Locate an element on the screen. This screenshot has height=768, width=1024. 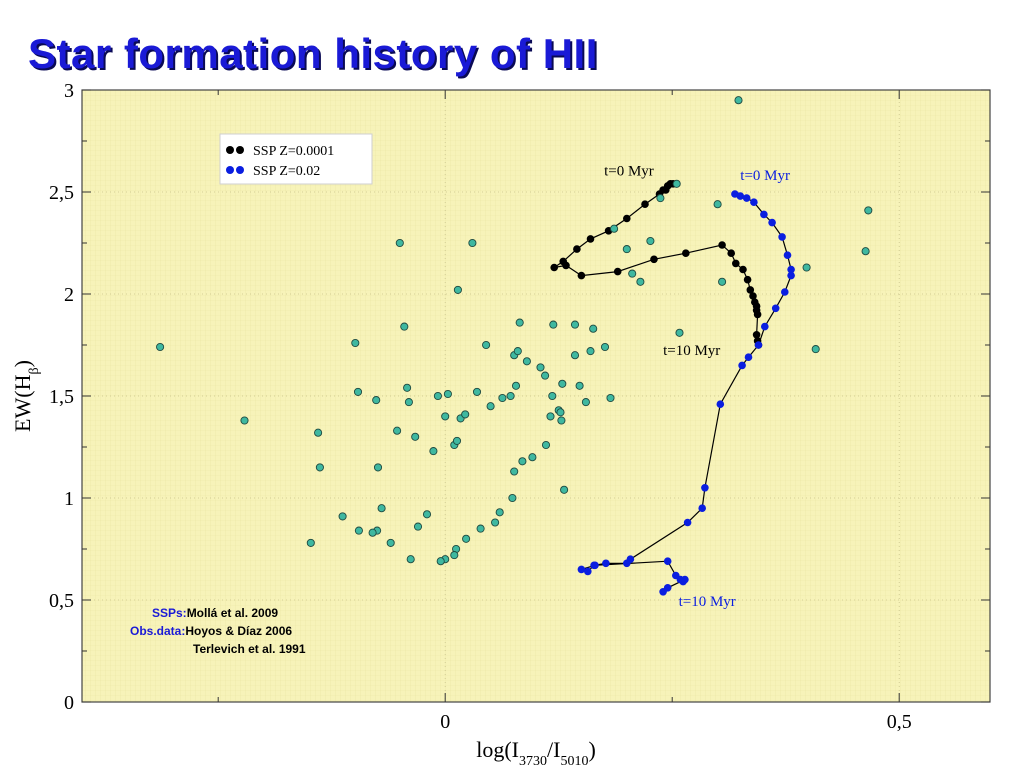
legend: SSP Z=0.0001 SSP Z=0.02 is located at coordinates (296, 159).